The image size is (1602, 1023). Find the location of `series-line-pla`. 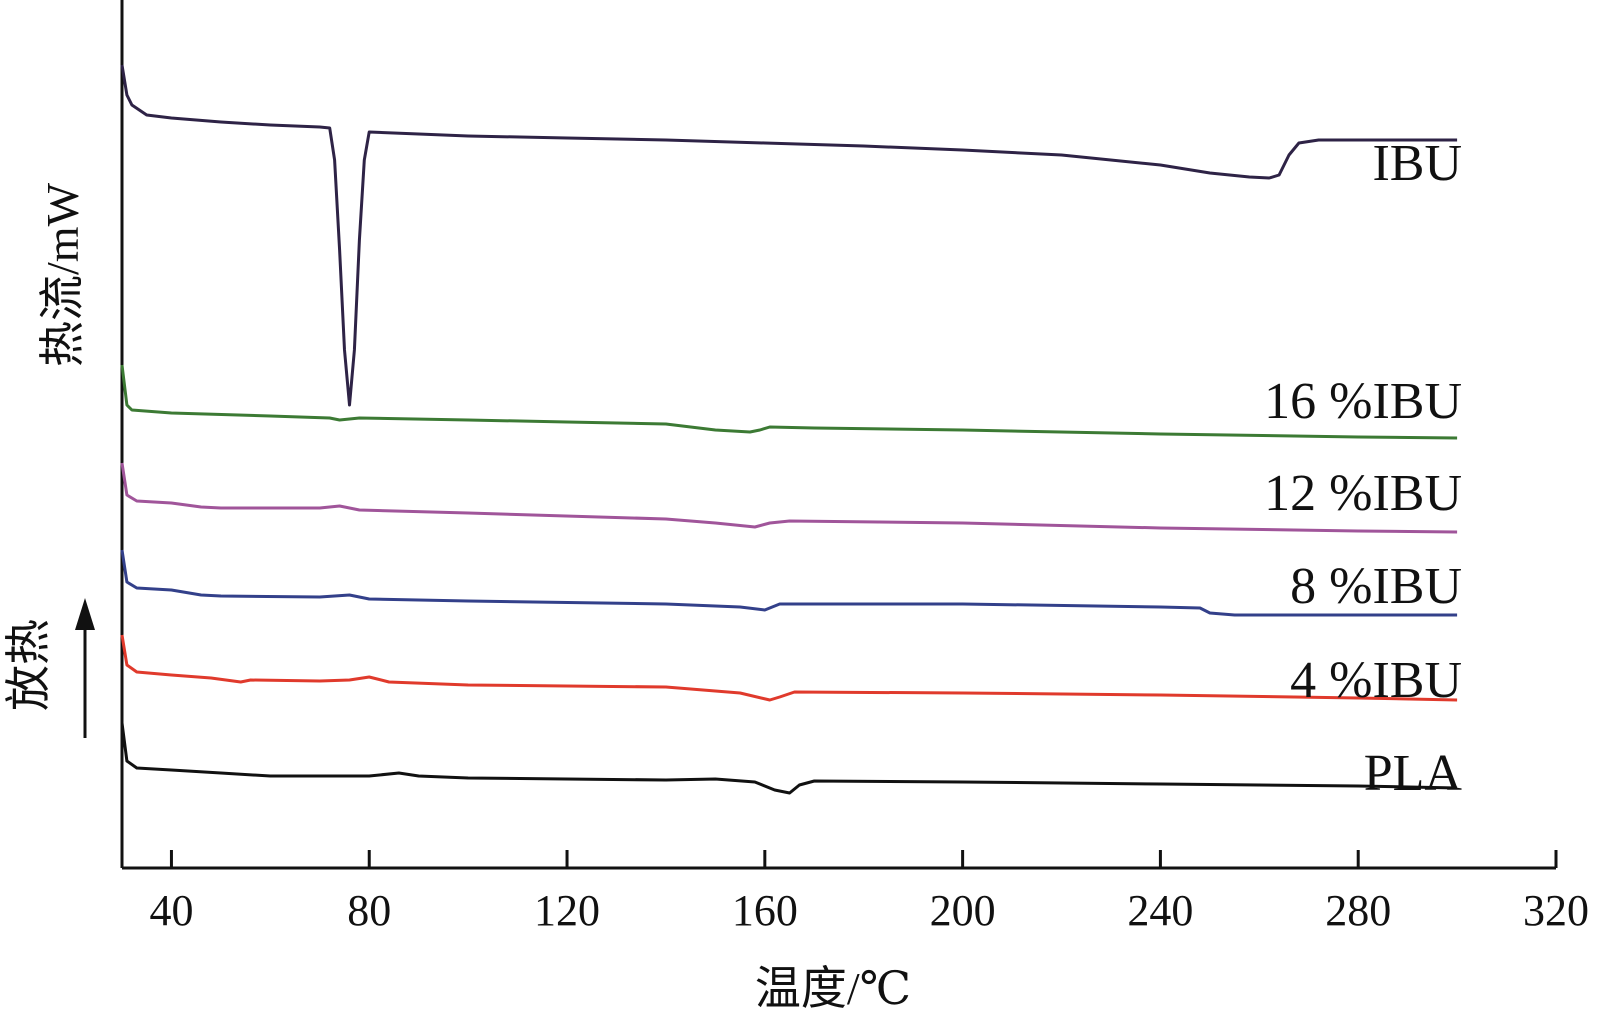

series-line-pla is located at coordinates (789, 758).